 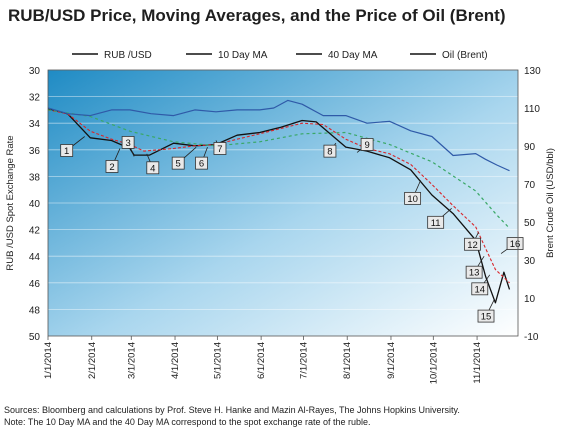 I want to click on legend-label: RUB /USD, so click(x=128, y=55).